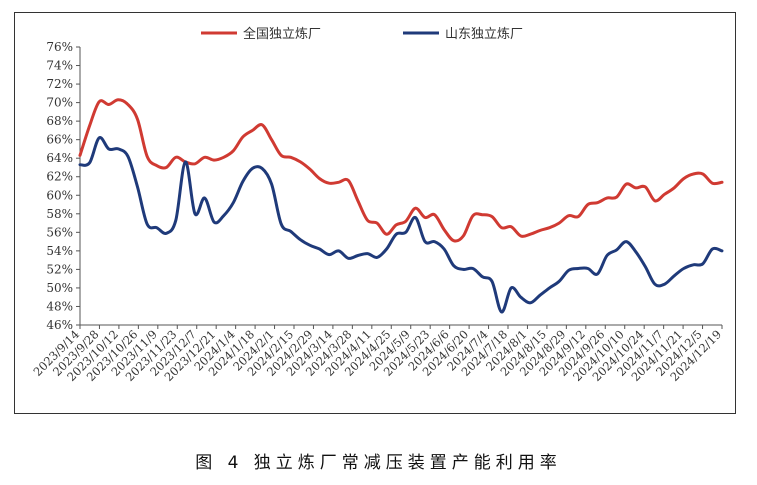 Image resolution: width=757 pixels, height=485 pixels. Describe the element at coordinates (59, 232) in the screenshot. I see `y-tick-label: 56%` at that location.